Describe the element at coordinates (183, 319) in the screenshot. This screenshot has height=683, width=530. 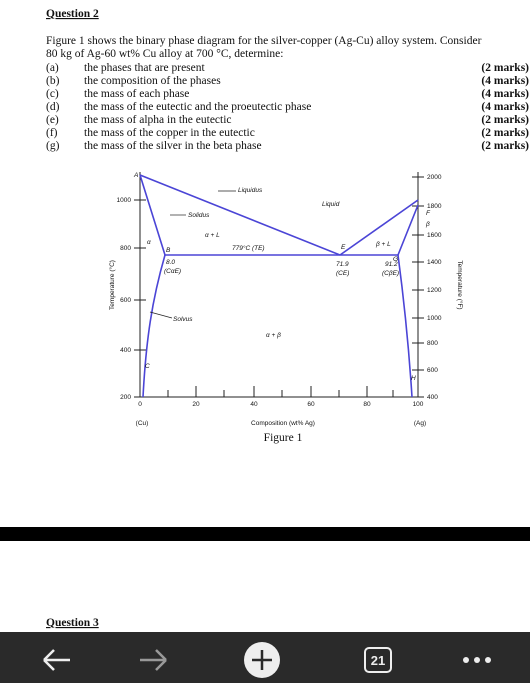
I see `diagram-label: Solvus` at that location.